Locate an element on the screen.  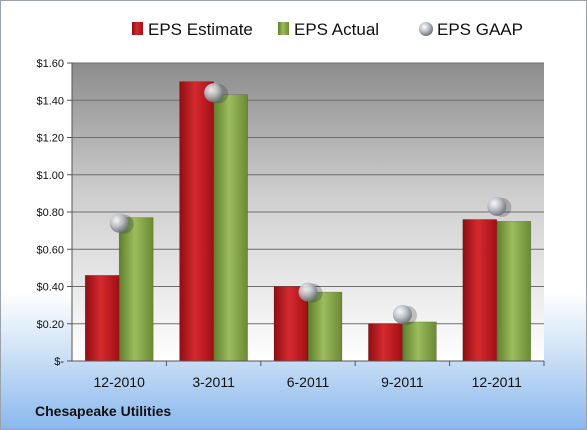
legend-label-eps-estimate: EPS Estimate is located at coordinates (200, 29).